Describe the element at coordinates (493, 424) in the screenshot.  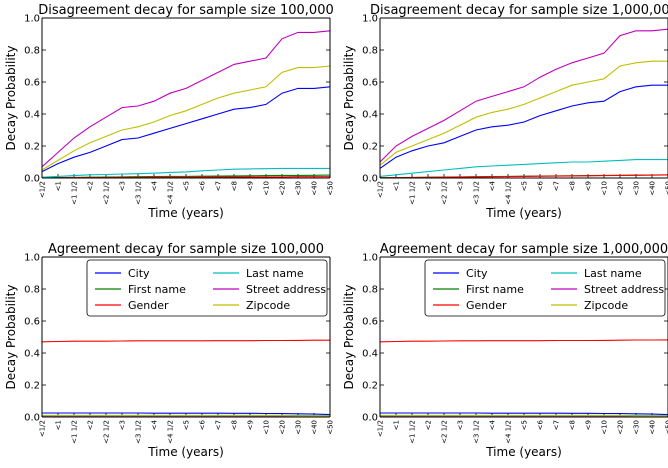
I see `x-tick-label: <4` at that location.